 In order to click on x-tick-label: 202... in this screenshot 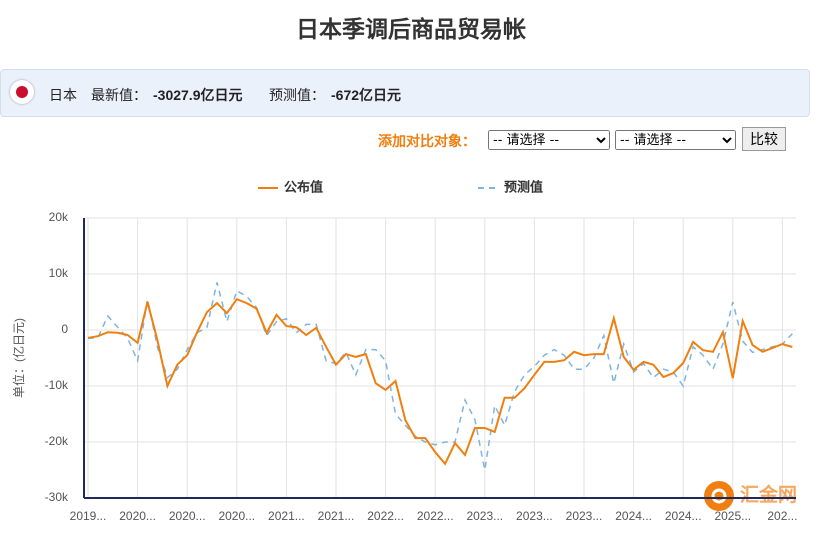, I will do `click(782, 516)`.